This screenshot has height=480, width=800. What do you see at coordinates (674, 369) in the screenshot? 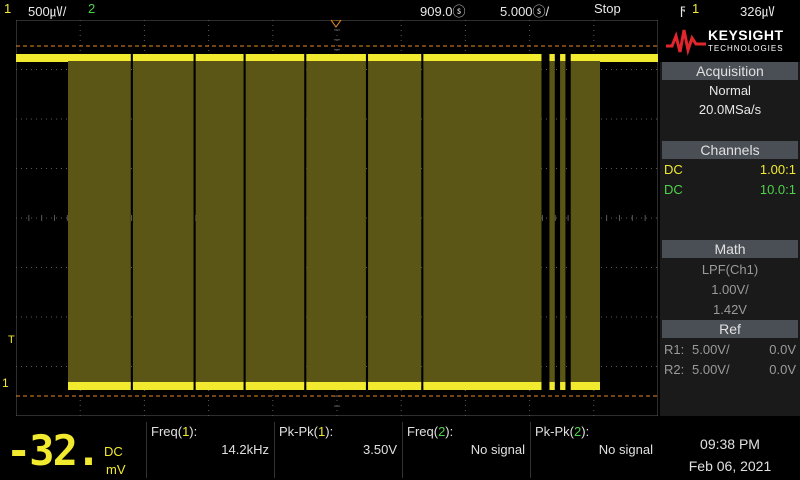
I see `r2-label: R2:` at bounding box center [674, 369].